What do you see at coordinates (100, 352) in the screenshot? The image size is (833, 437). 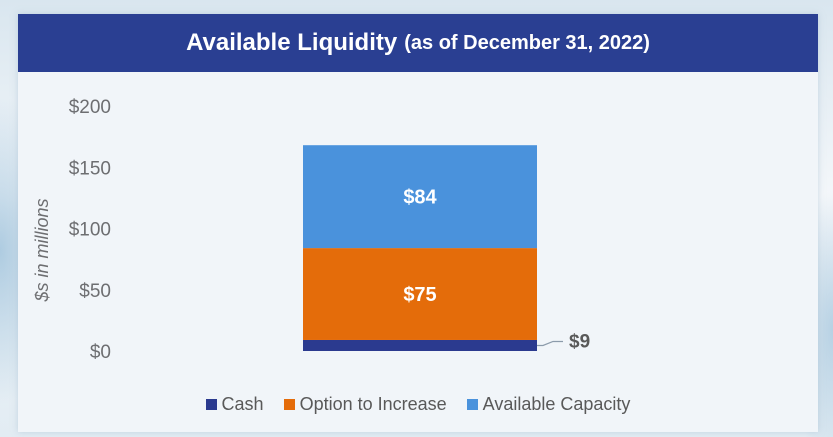 I see `y-tick-label: $0` at bounding box center [100, 352].